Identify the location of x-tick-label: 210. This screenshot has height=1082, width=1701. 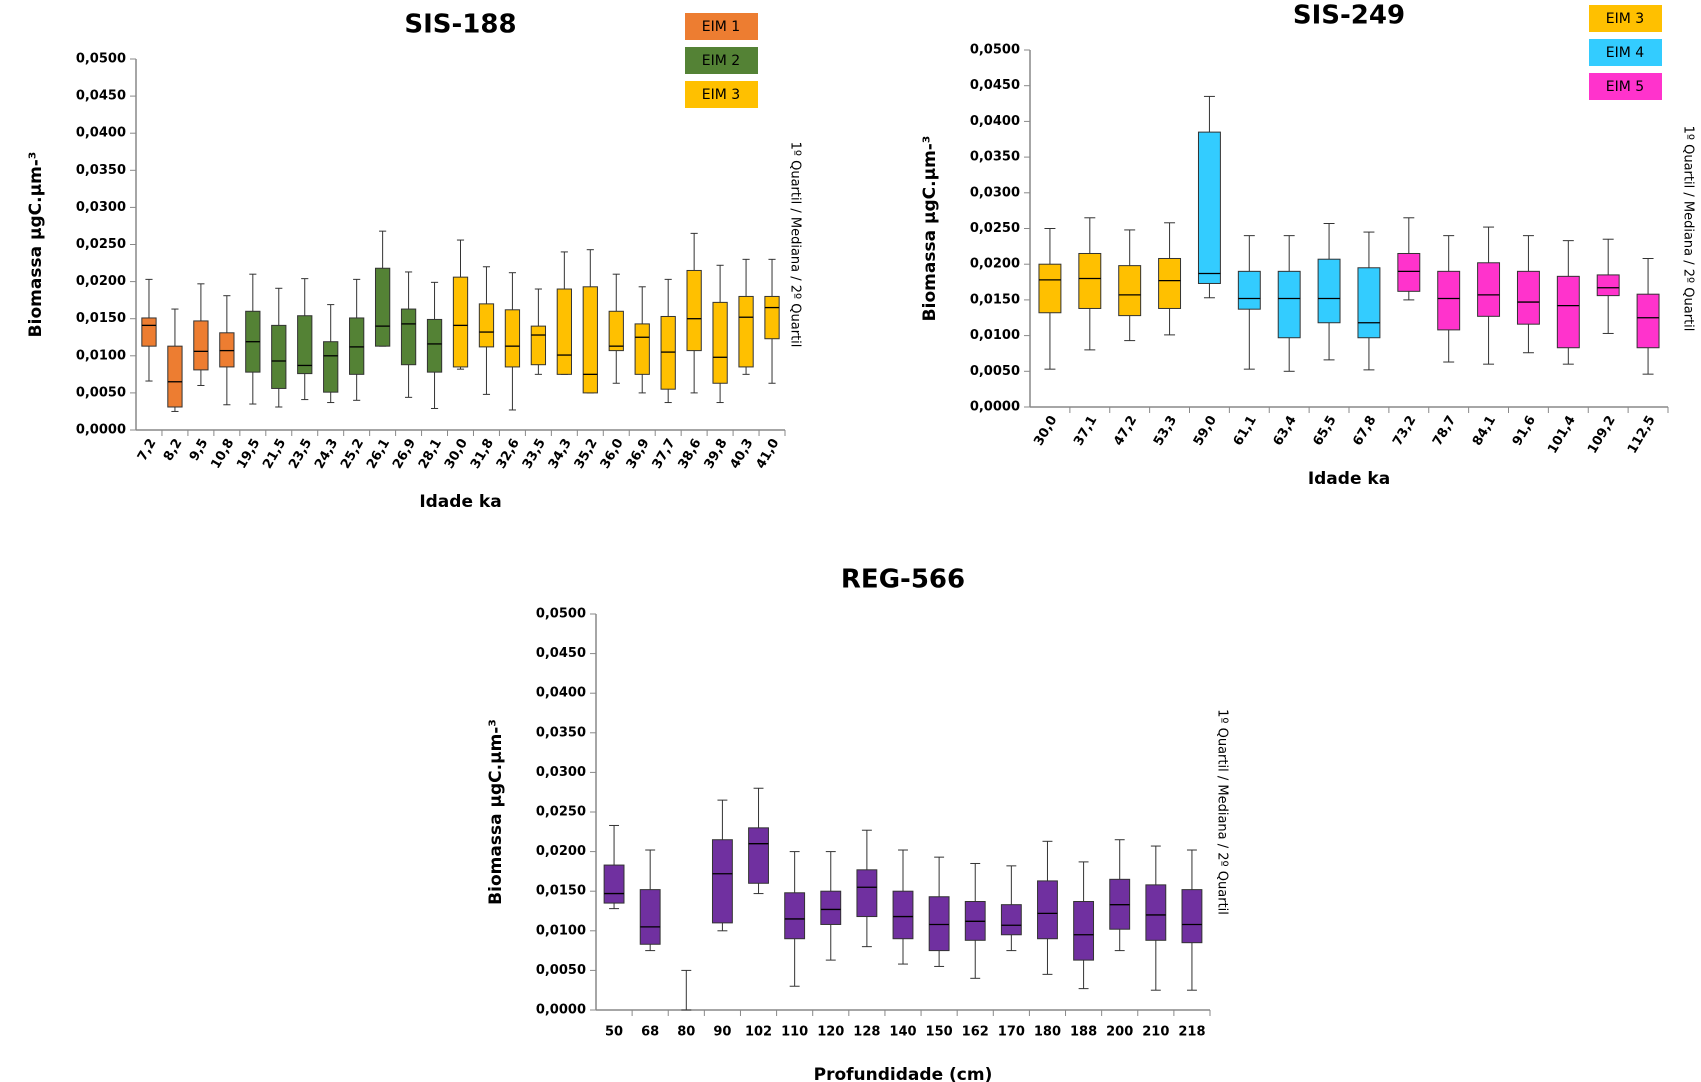
(1155, 1032).